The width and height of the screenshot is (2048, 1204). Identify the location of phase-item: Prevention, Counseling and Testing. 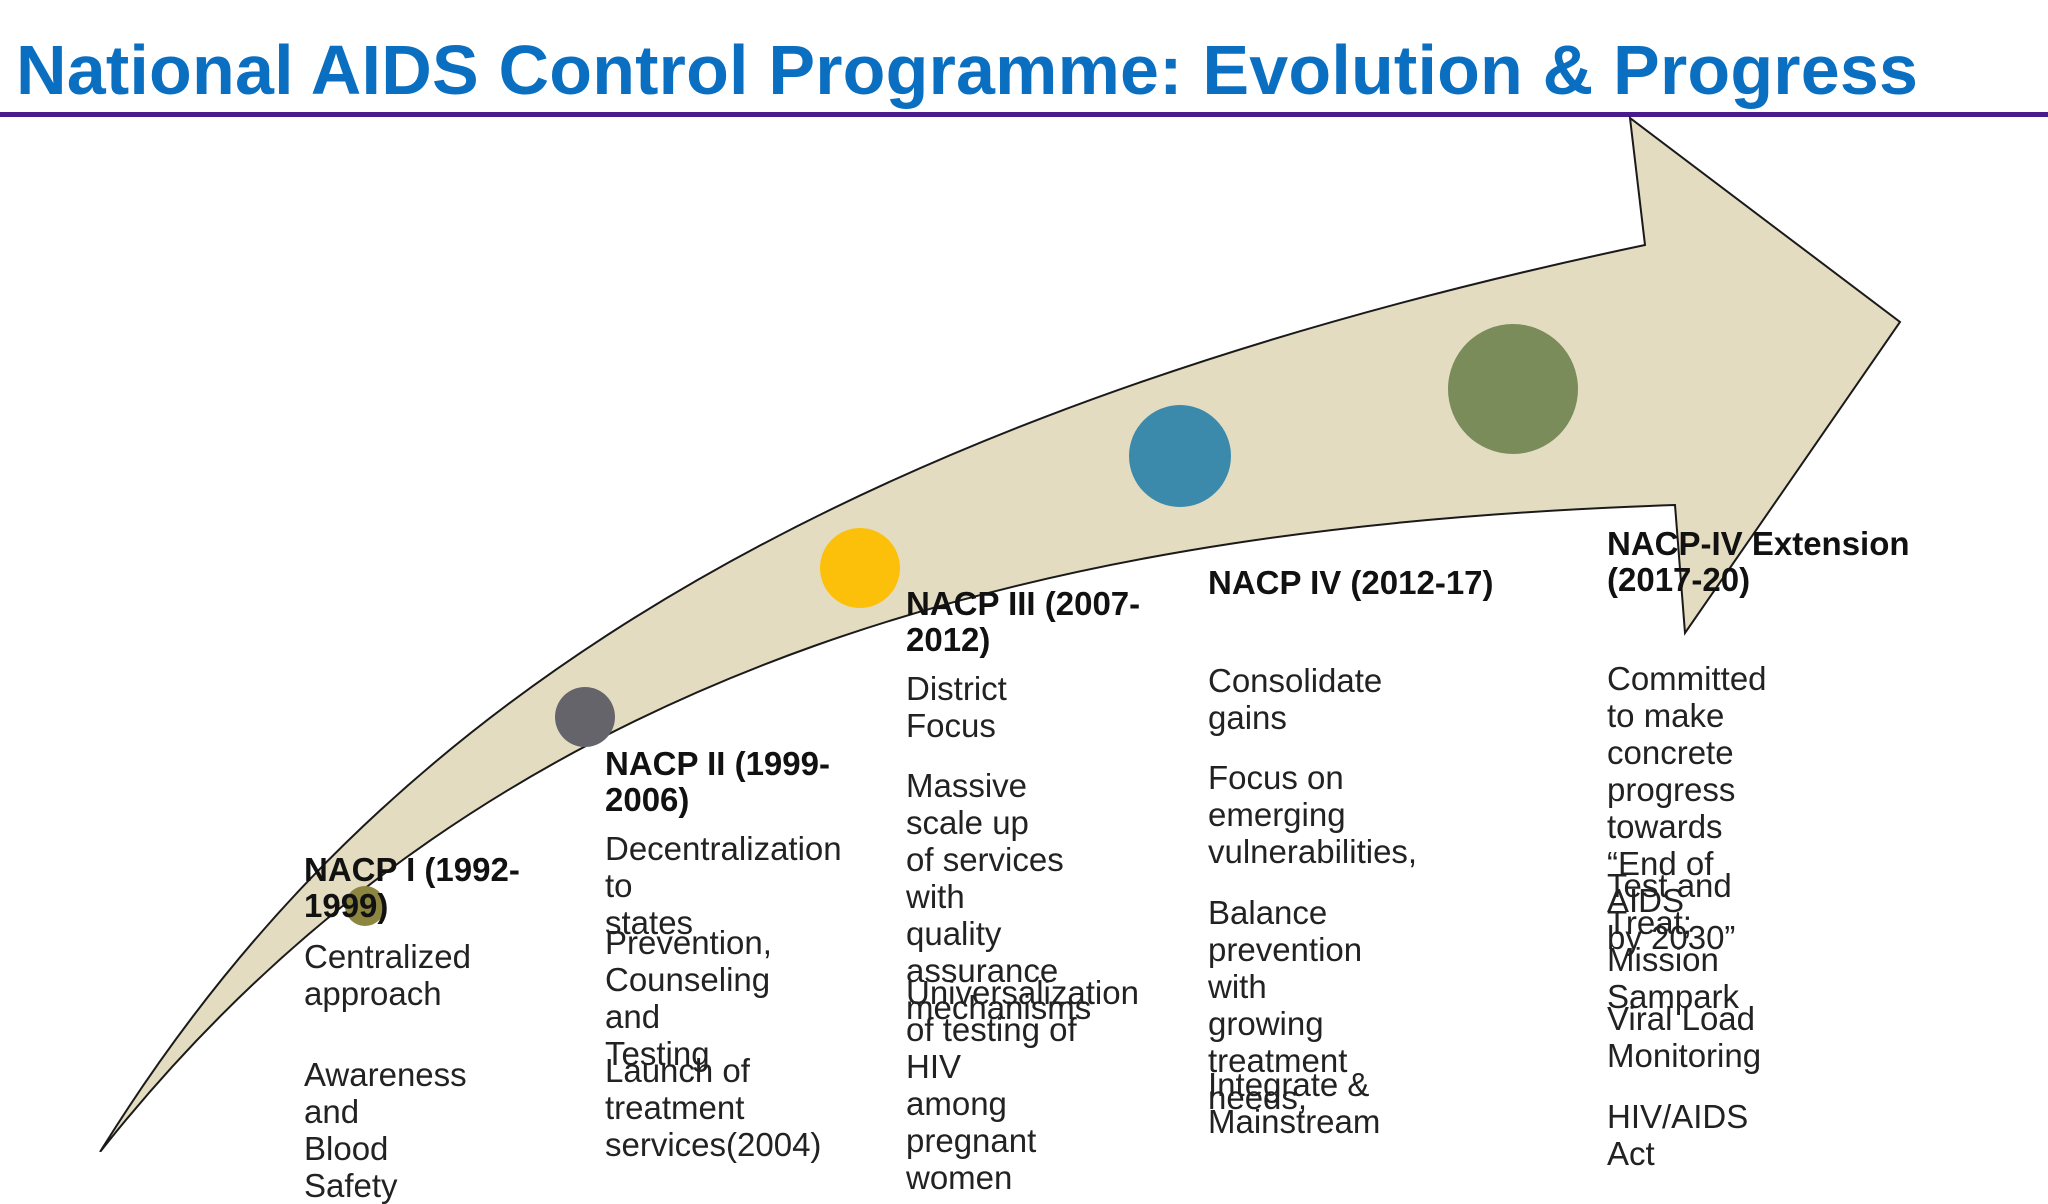
(688, 998).